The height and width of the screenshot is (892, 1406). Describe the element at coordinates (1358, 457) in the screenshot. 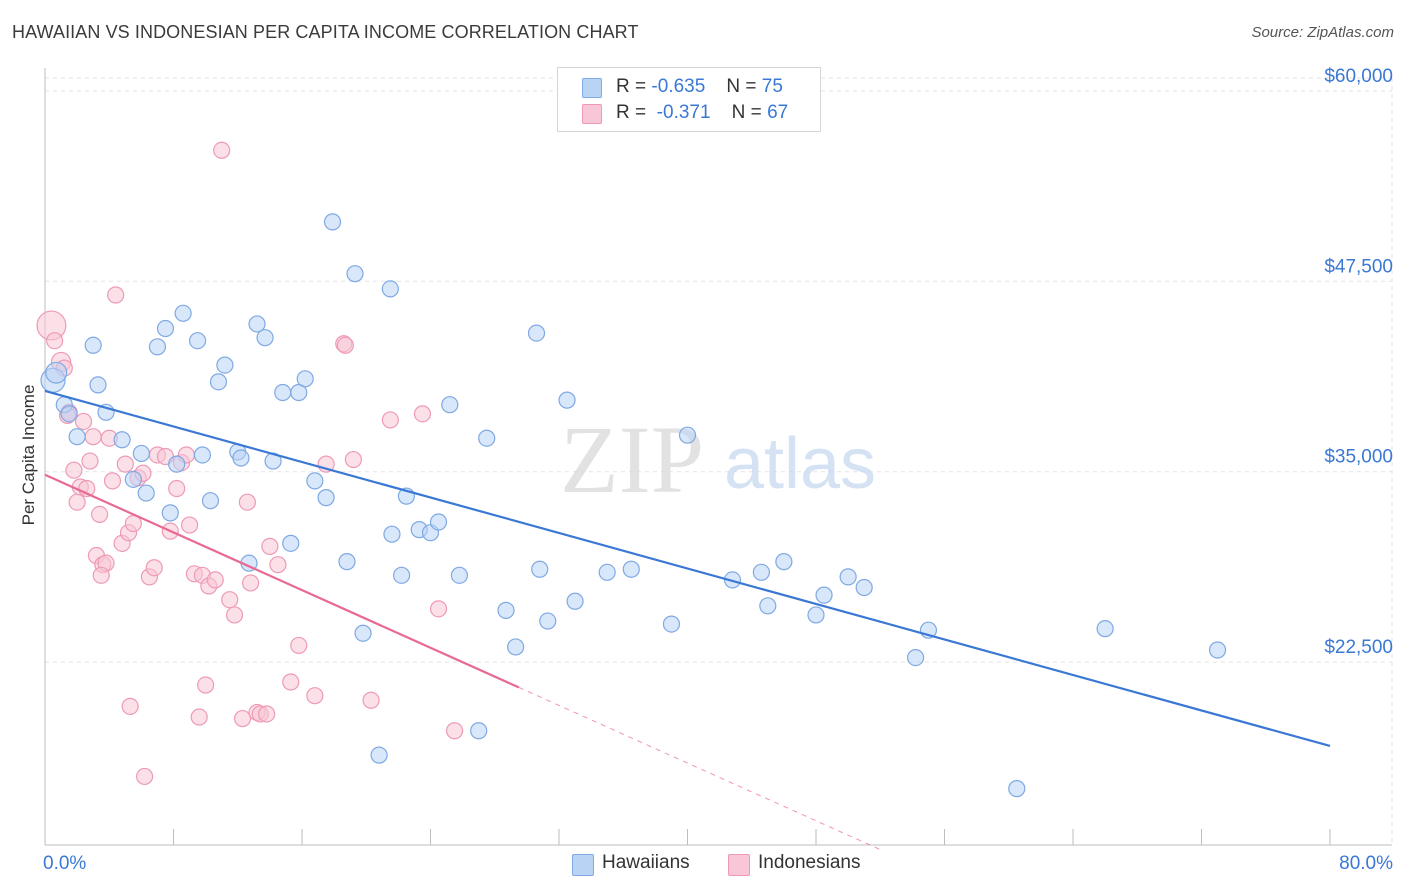

I see `y-tick-label: $35,000` at that location.